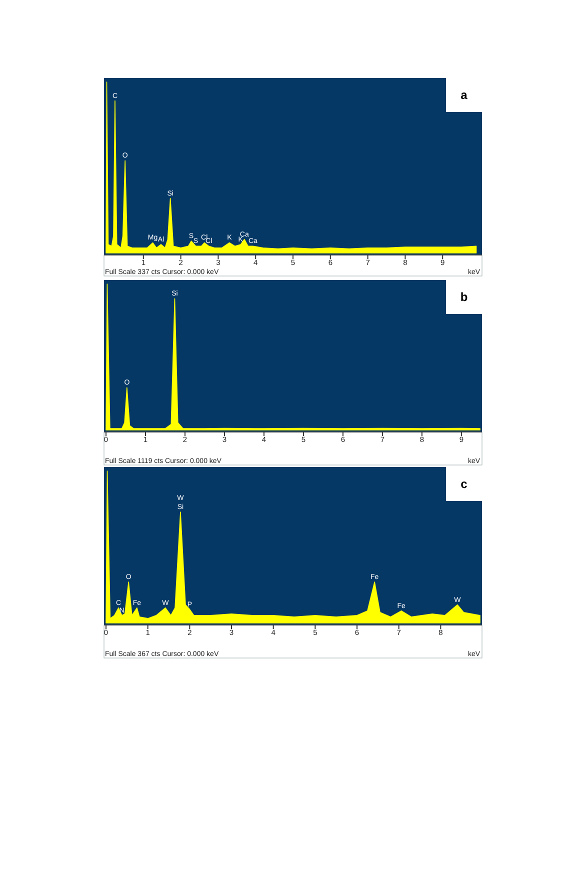  I want to click on text: b, so click(464, 297).